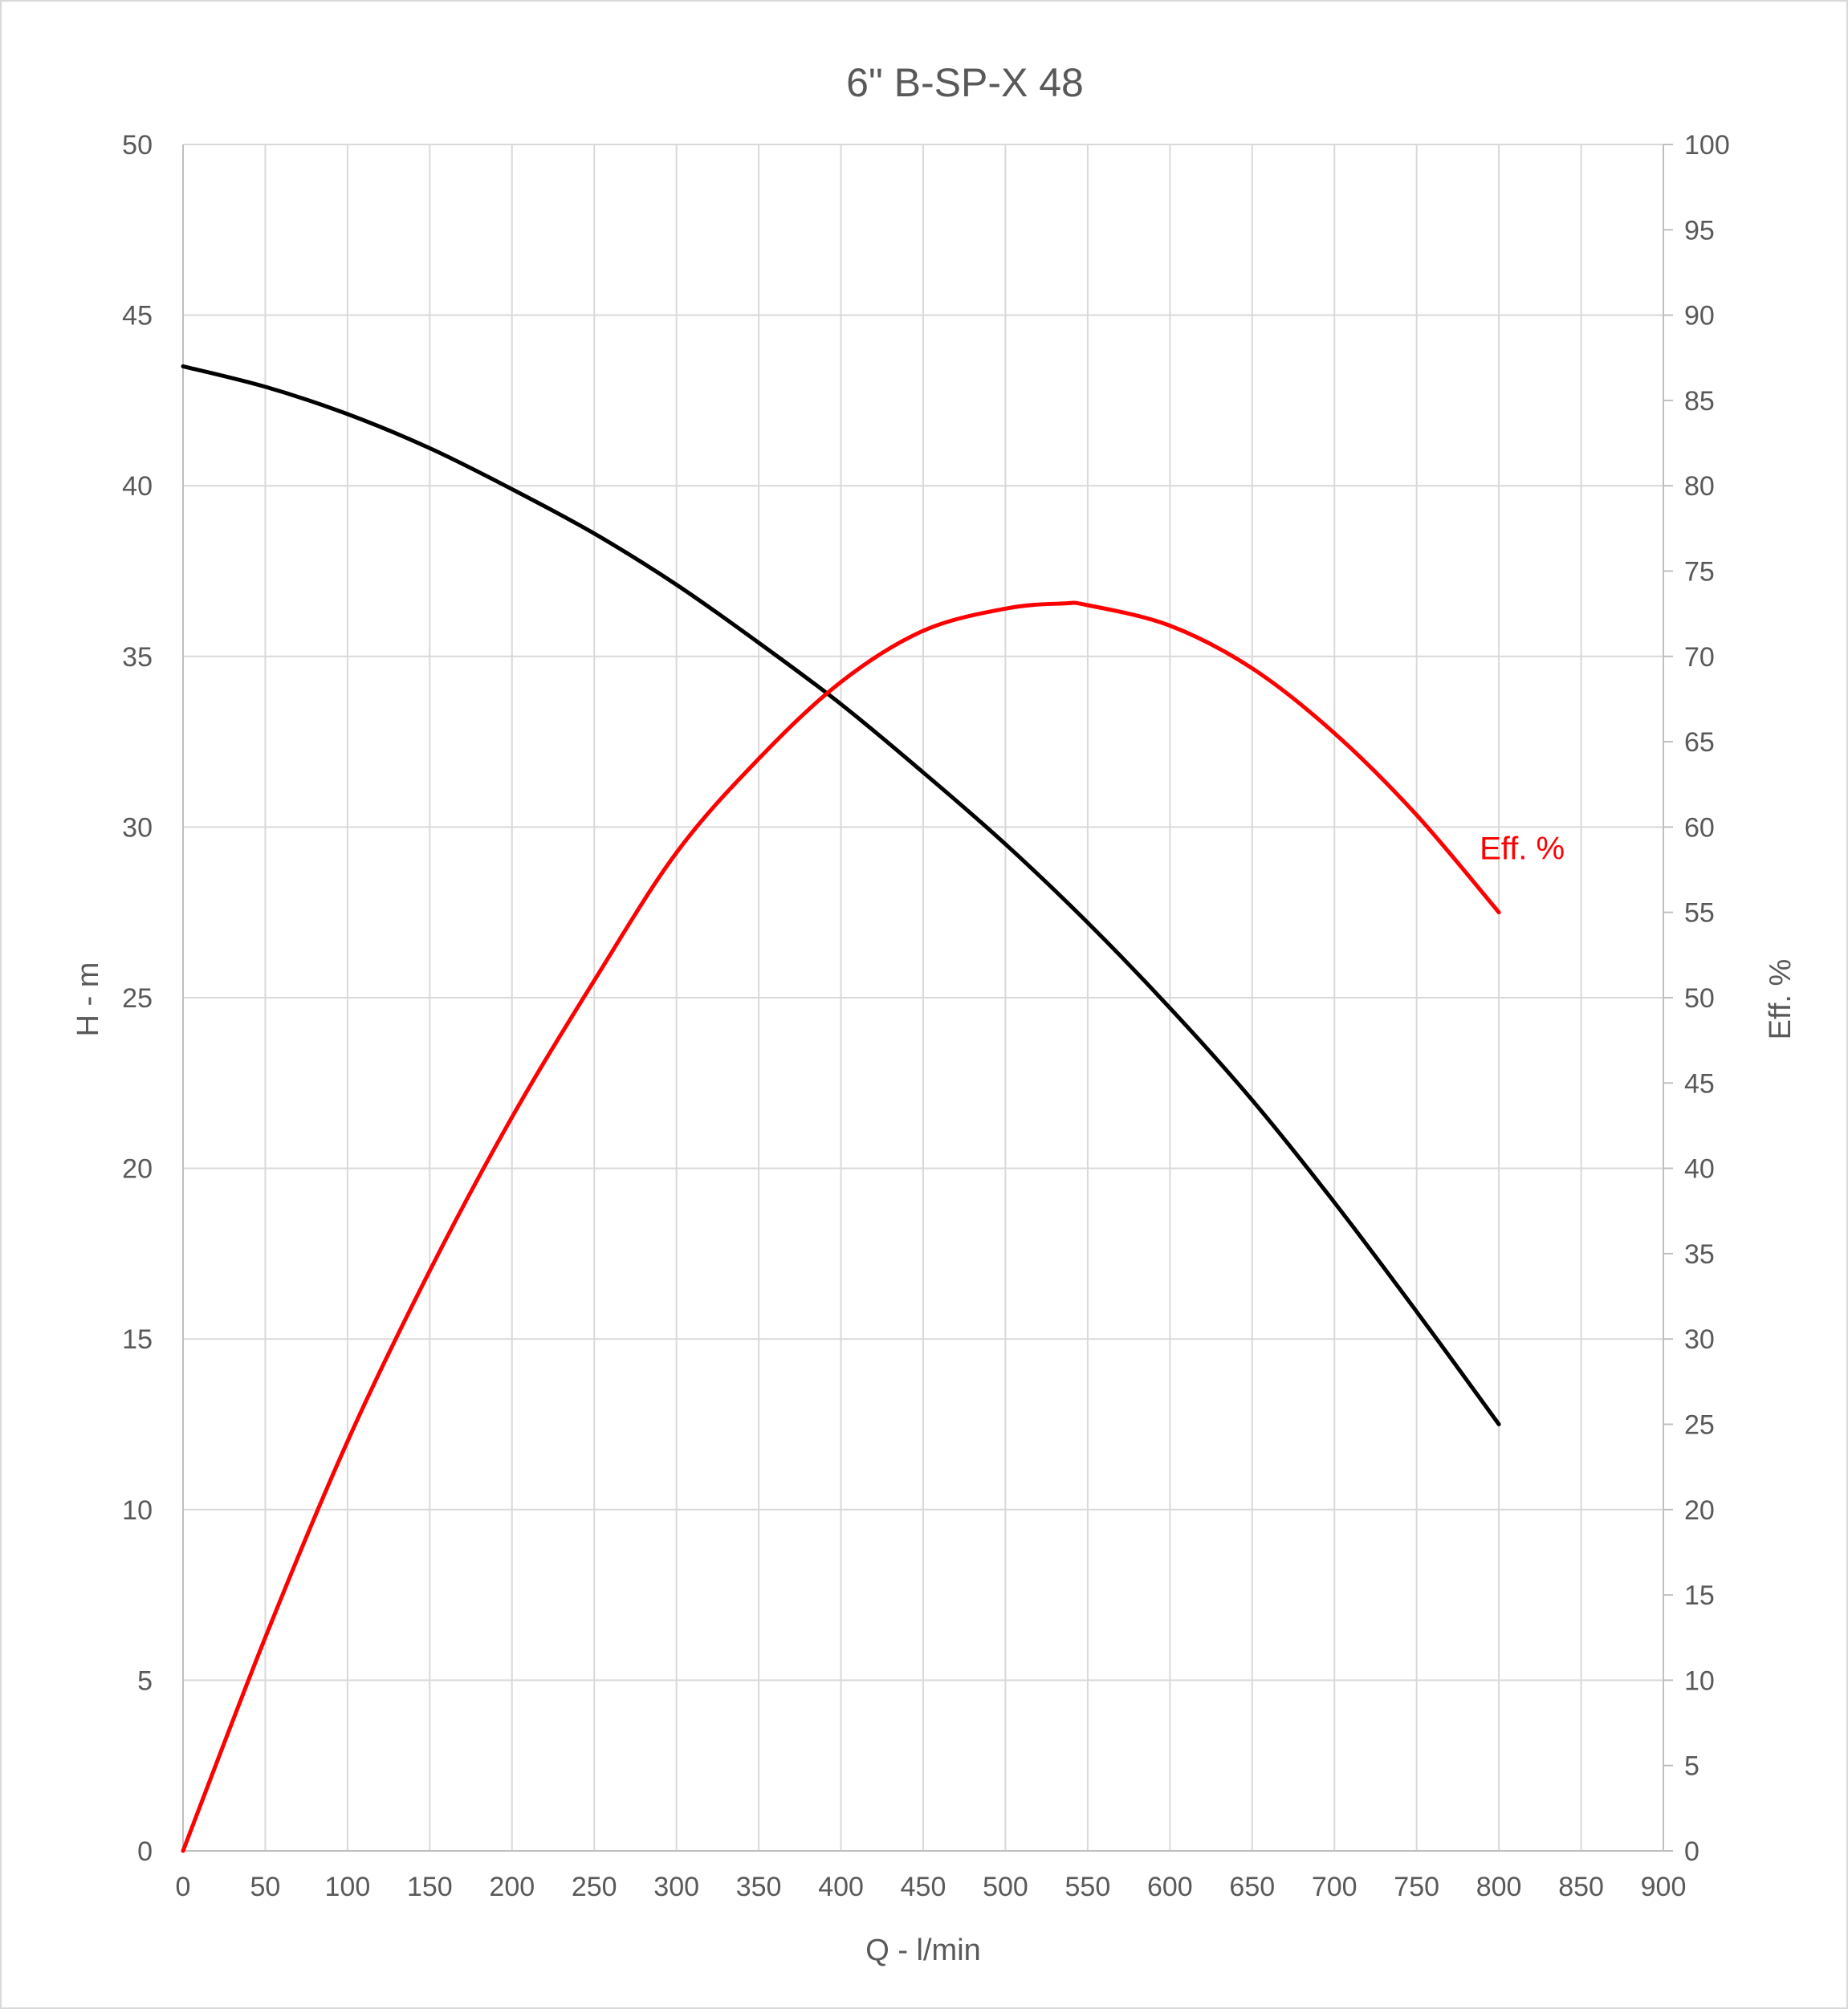 This screenshot has width=1848, height=2009. Describe the element at coordinates (1699, 914) in the screenshot. I see `y2-tick-label: 55` at that location.